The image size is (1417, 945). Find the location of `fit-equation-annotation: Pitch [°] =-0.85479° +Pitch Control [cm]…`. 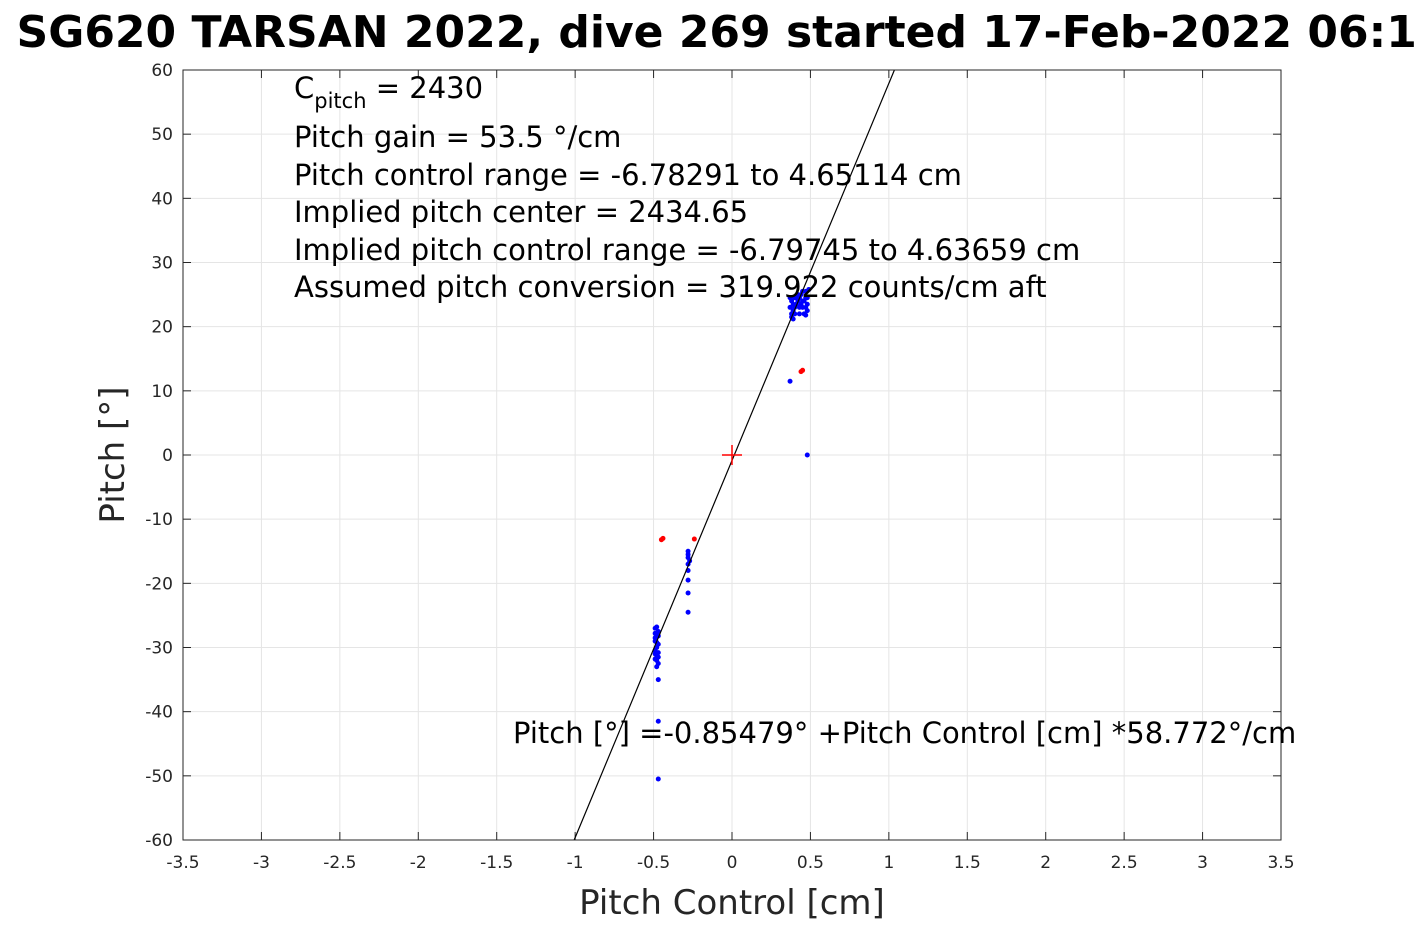

fit-equation-annotation: Pitch [°] =-0.85479° +Pitch Control [cm]… is located at coordinates (904, 733).